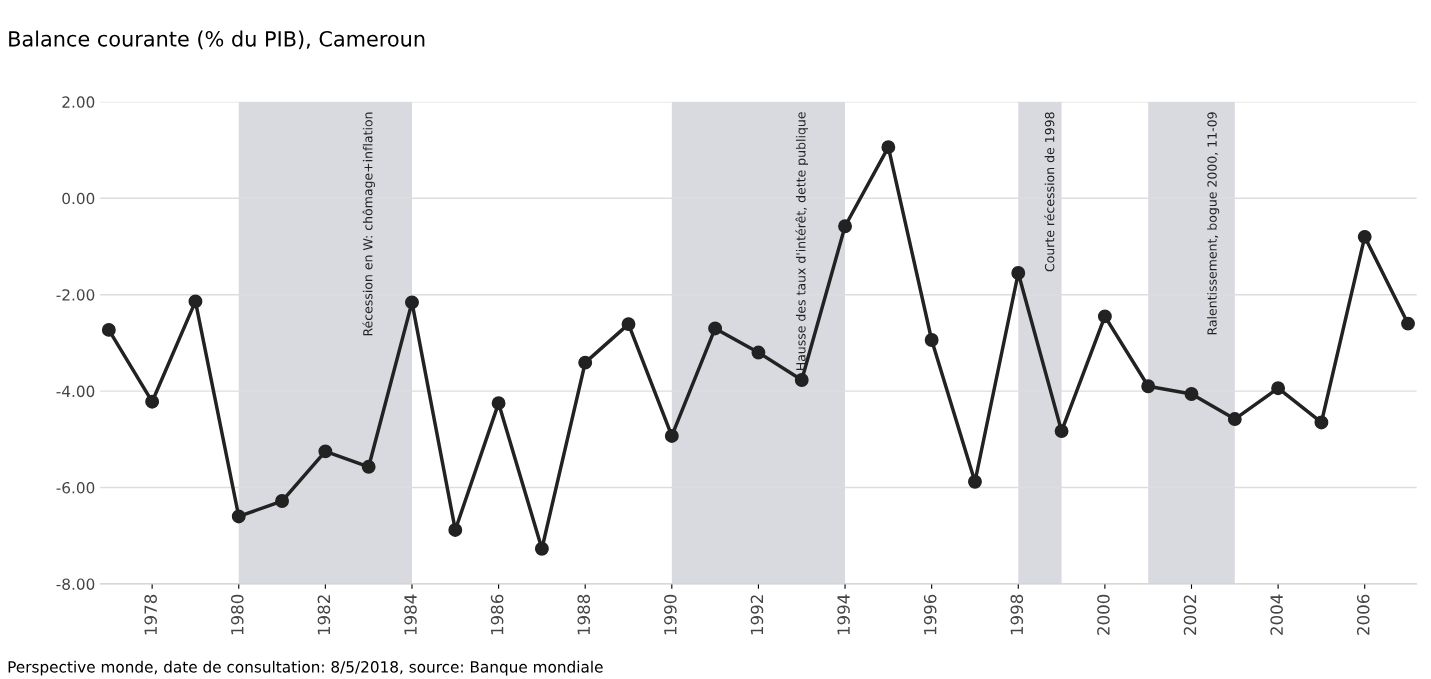  I want to click on x-tick-label: 2002, so click(1190, 615).